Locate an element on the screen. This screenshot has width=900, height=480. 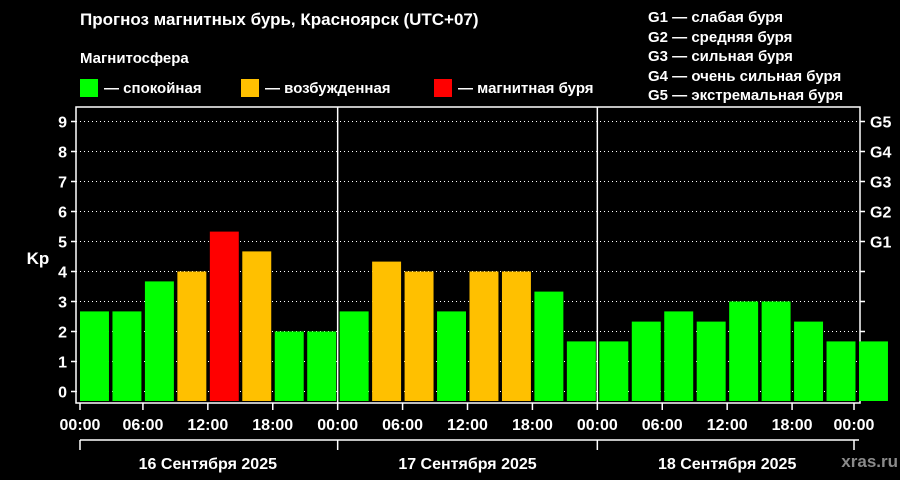
chart-subtitle: Магнитосфера is located at coordinates (134, 58).